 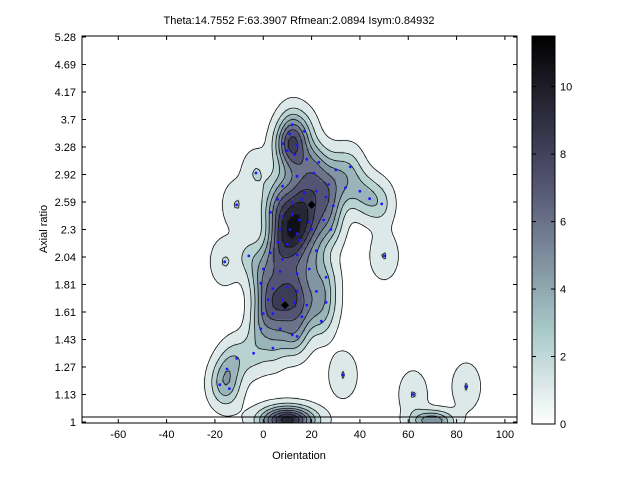 What do you see at coordinates (563, 358) in the screenshot?
I see `colorbar-tick-label: 2` at bounding box center [563, 358].